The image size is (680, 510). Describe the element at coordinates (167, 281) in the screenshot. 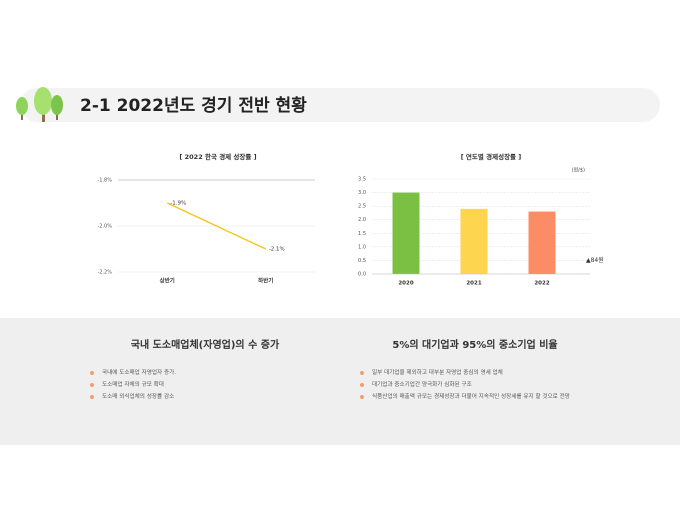

I see `x-tick-label: 상반기` at that location.